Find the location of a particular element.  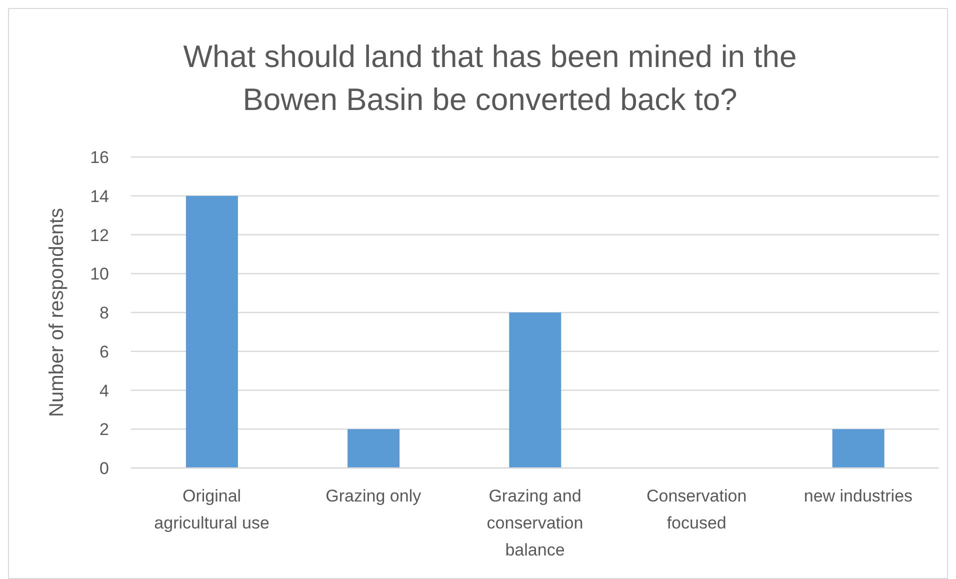

y-tick-label: 0 is located at coordinates (104, 468).